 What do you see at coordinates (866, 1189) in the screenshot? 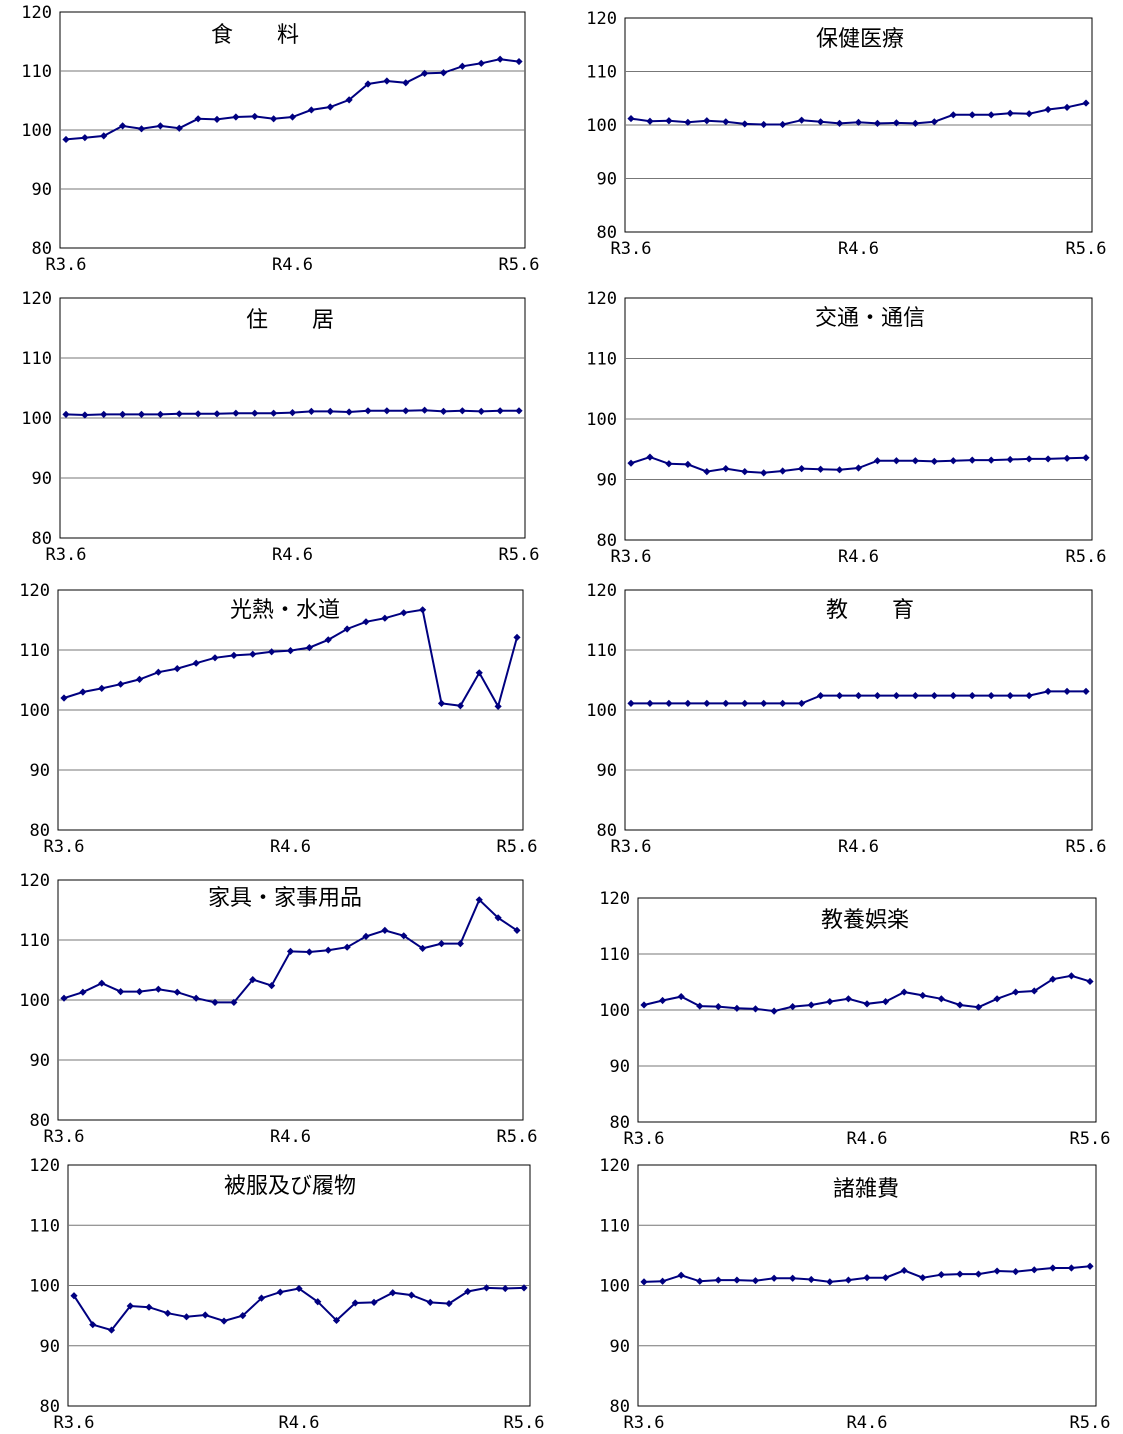
I see `chart-title: 諸雑費` at bounding box center [866, 1189].